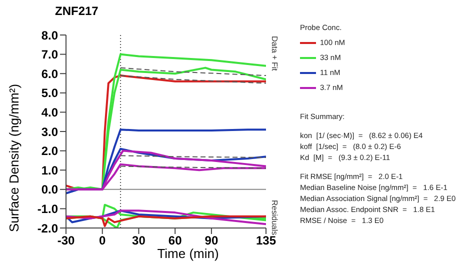 The width and height of the screenshot is (475, 272). I want to click on y-tick-label: 4.0, so click(49, 112).